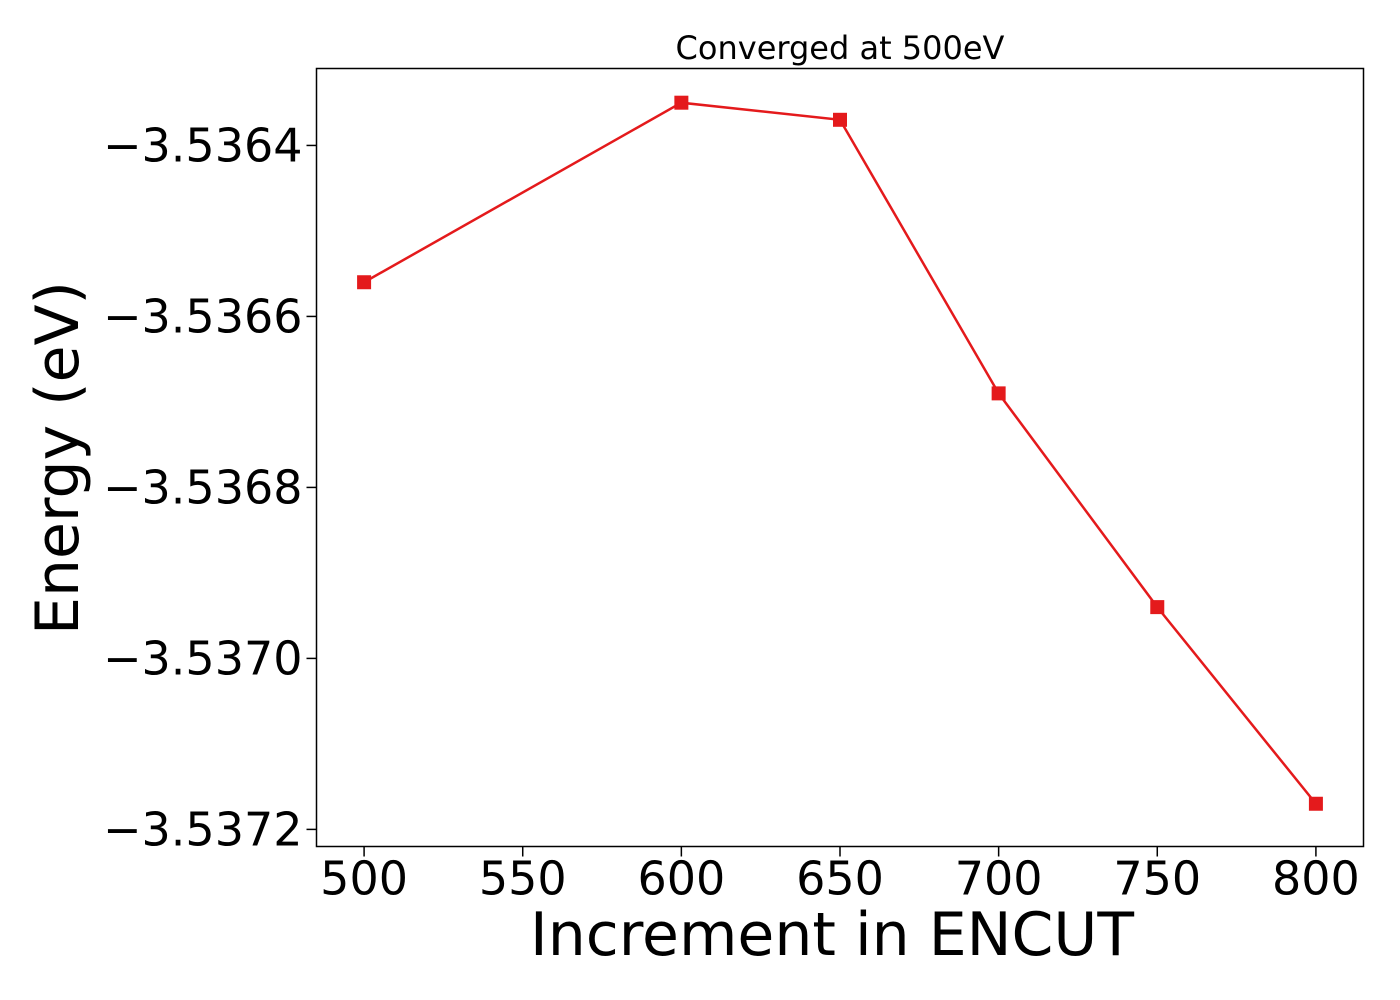  Describe the element at coordinates (999, 879) in the screenshot. I see `x-tick-label: 700` at that location.